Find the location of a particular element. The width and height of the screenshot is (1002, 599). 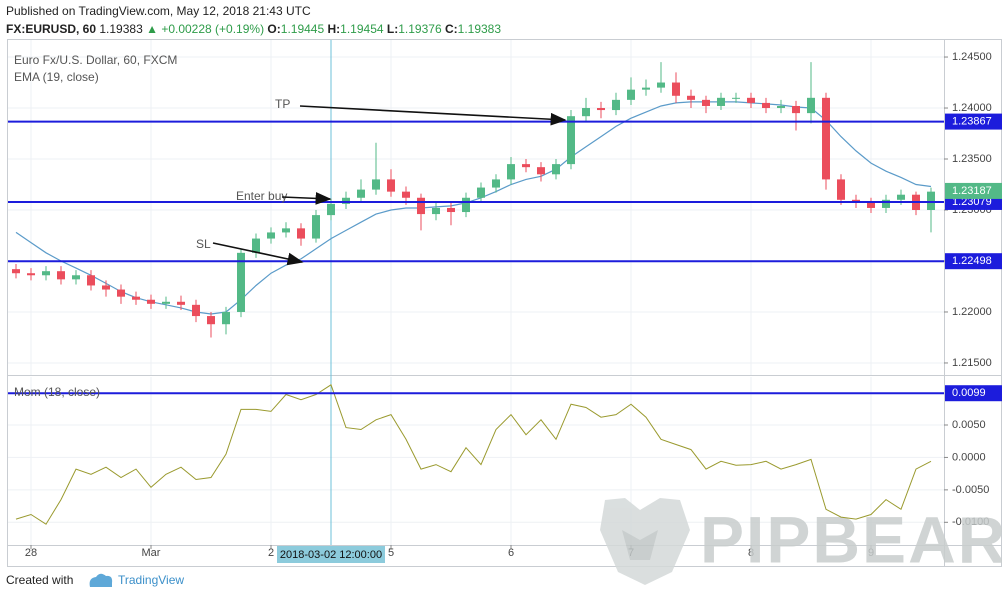

x-tick-label: 5 is located at coordinates (391, 553).